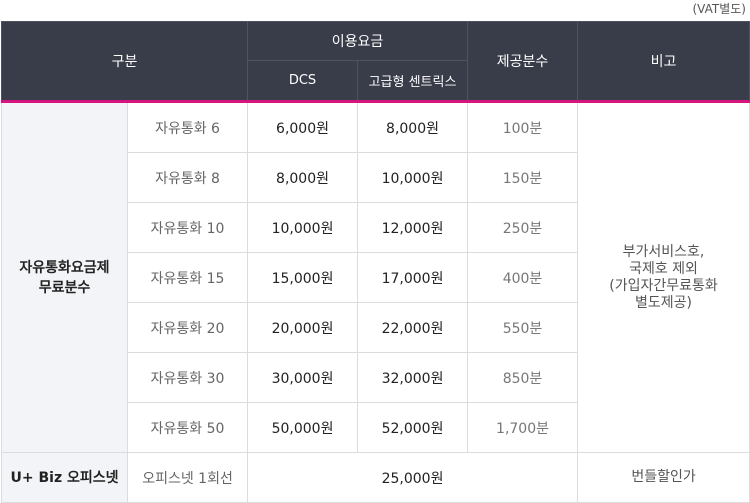  I want to click on free-minutes: 400분, so click(523, 277).